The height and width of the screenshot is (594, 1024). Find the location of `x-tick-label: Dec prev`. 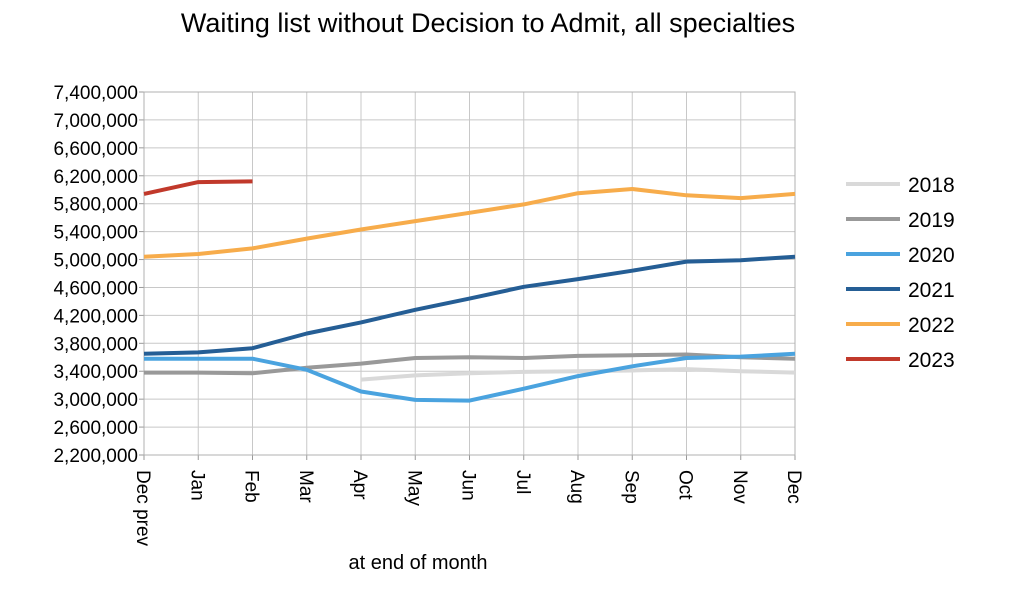

x-tick-label: Dec prev is located at coordinates (142, 508).